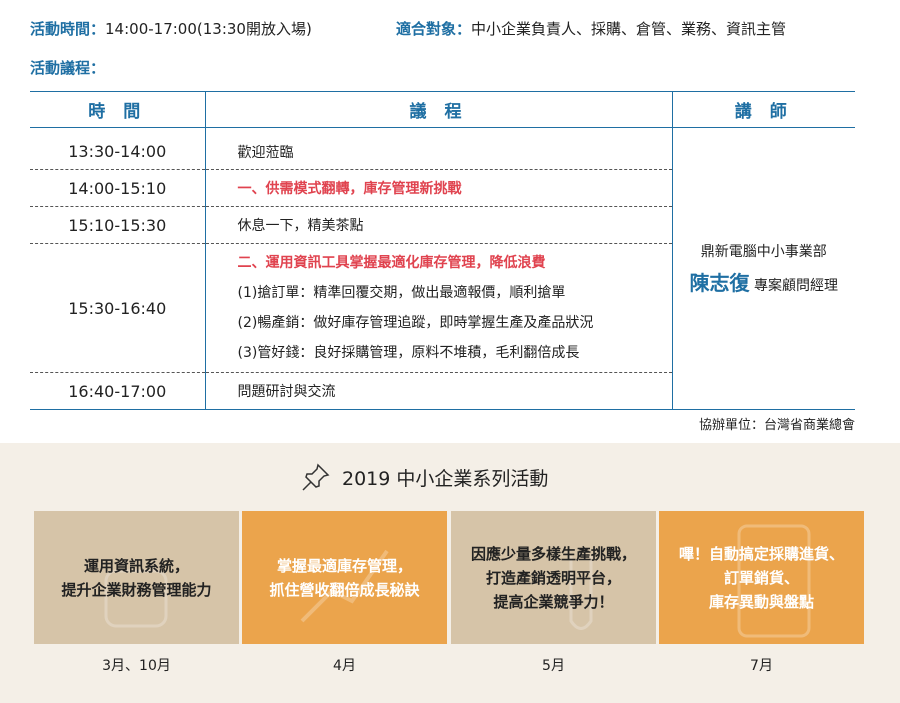  I want to click on audience-value: 中小企業負責人、採購、倉管、業務、資訊主管, so click(629, 29).